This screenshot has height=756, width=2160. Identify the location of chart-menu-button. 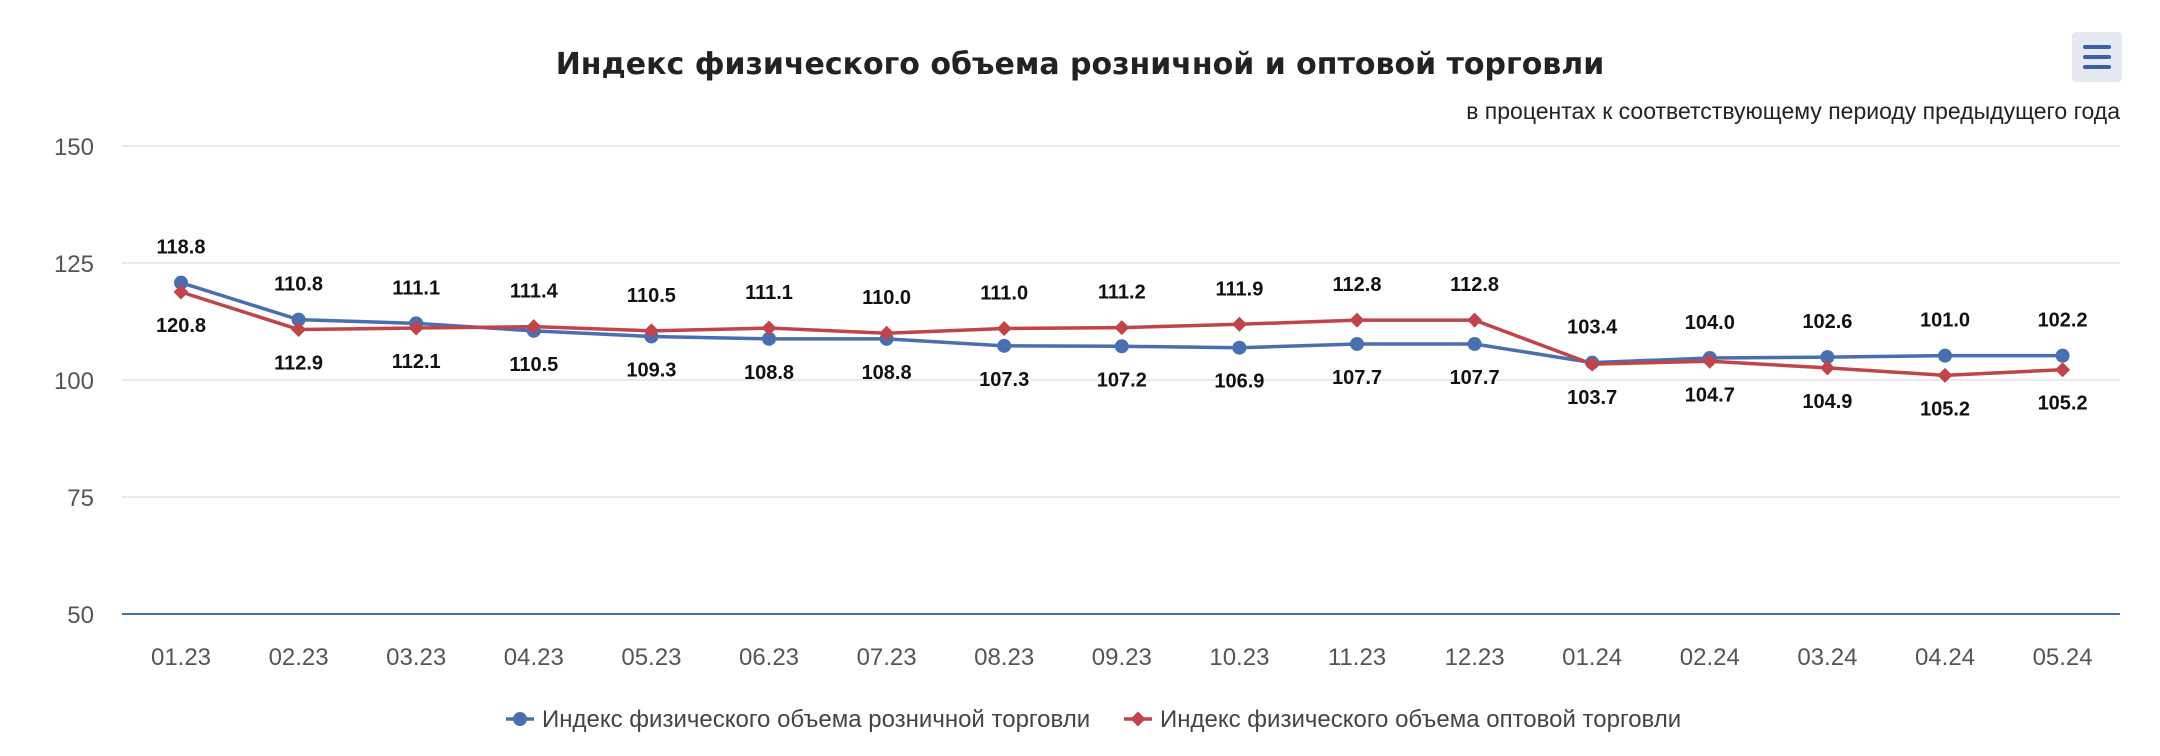
(2097, 57).